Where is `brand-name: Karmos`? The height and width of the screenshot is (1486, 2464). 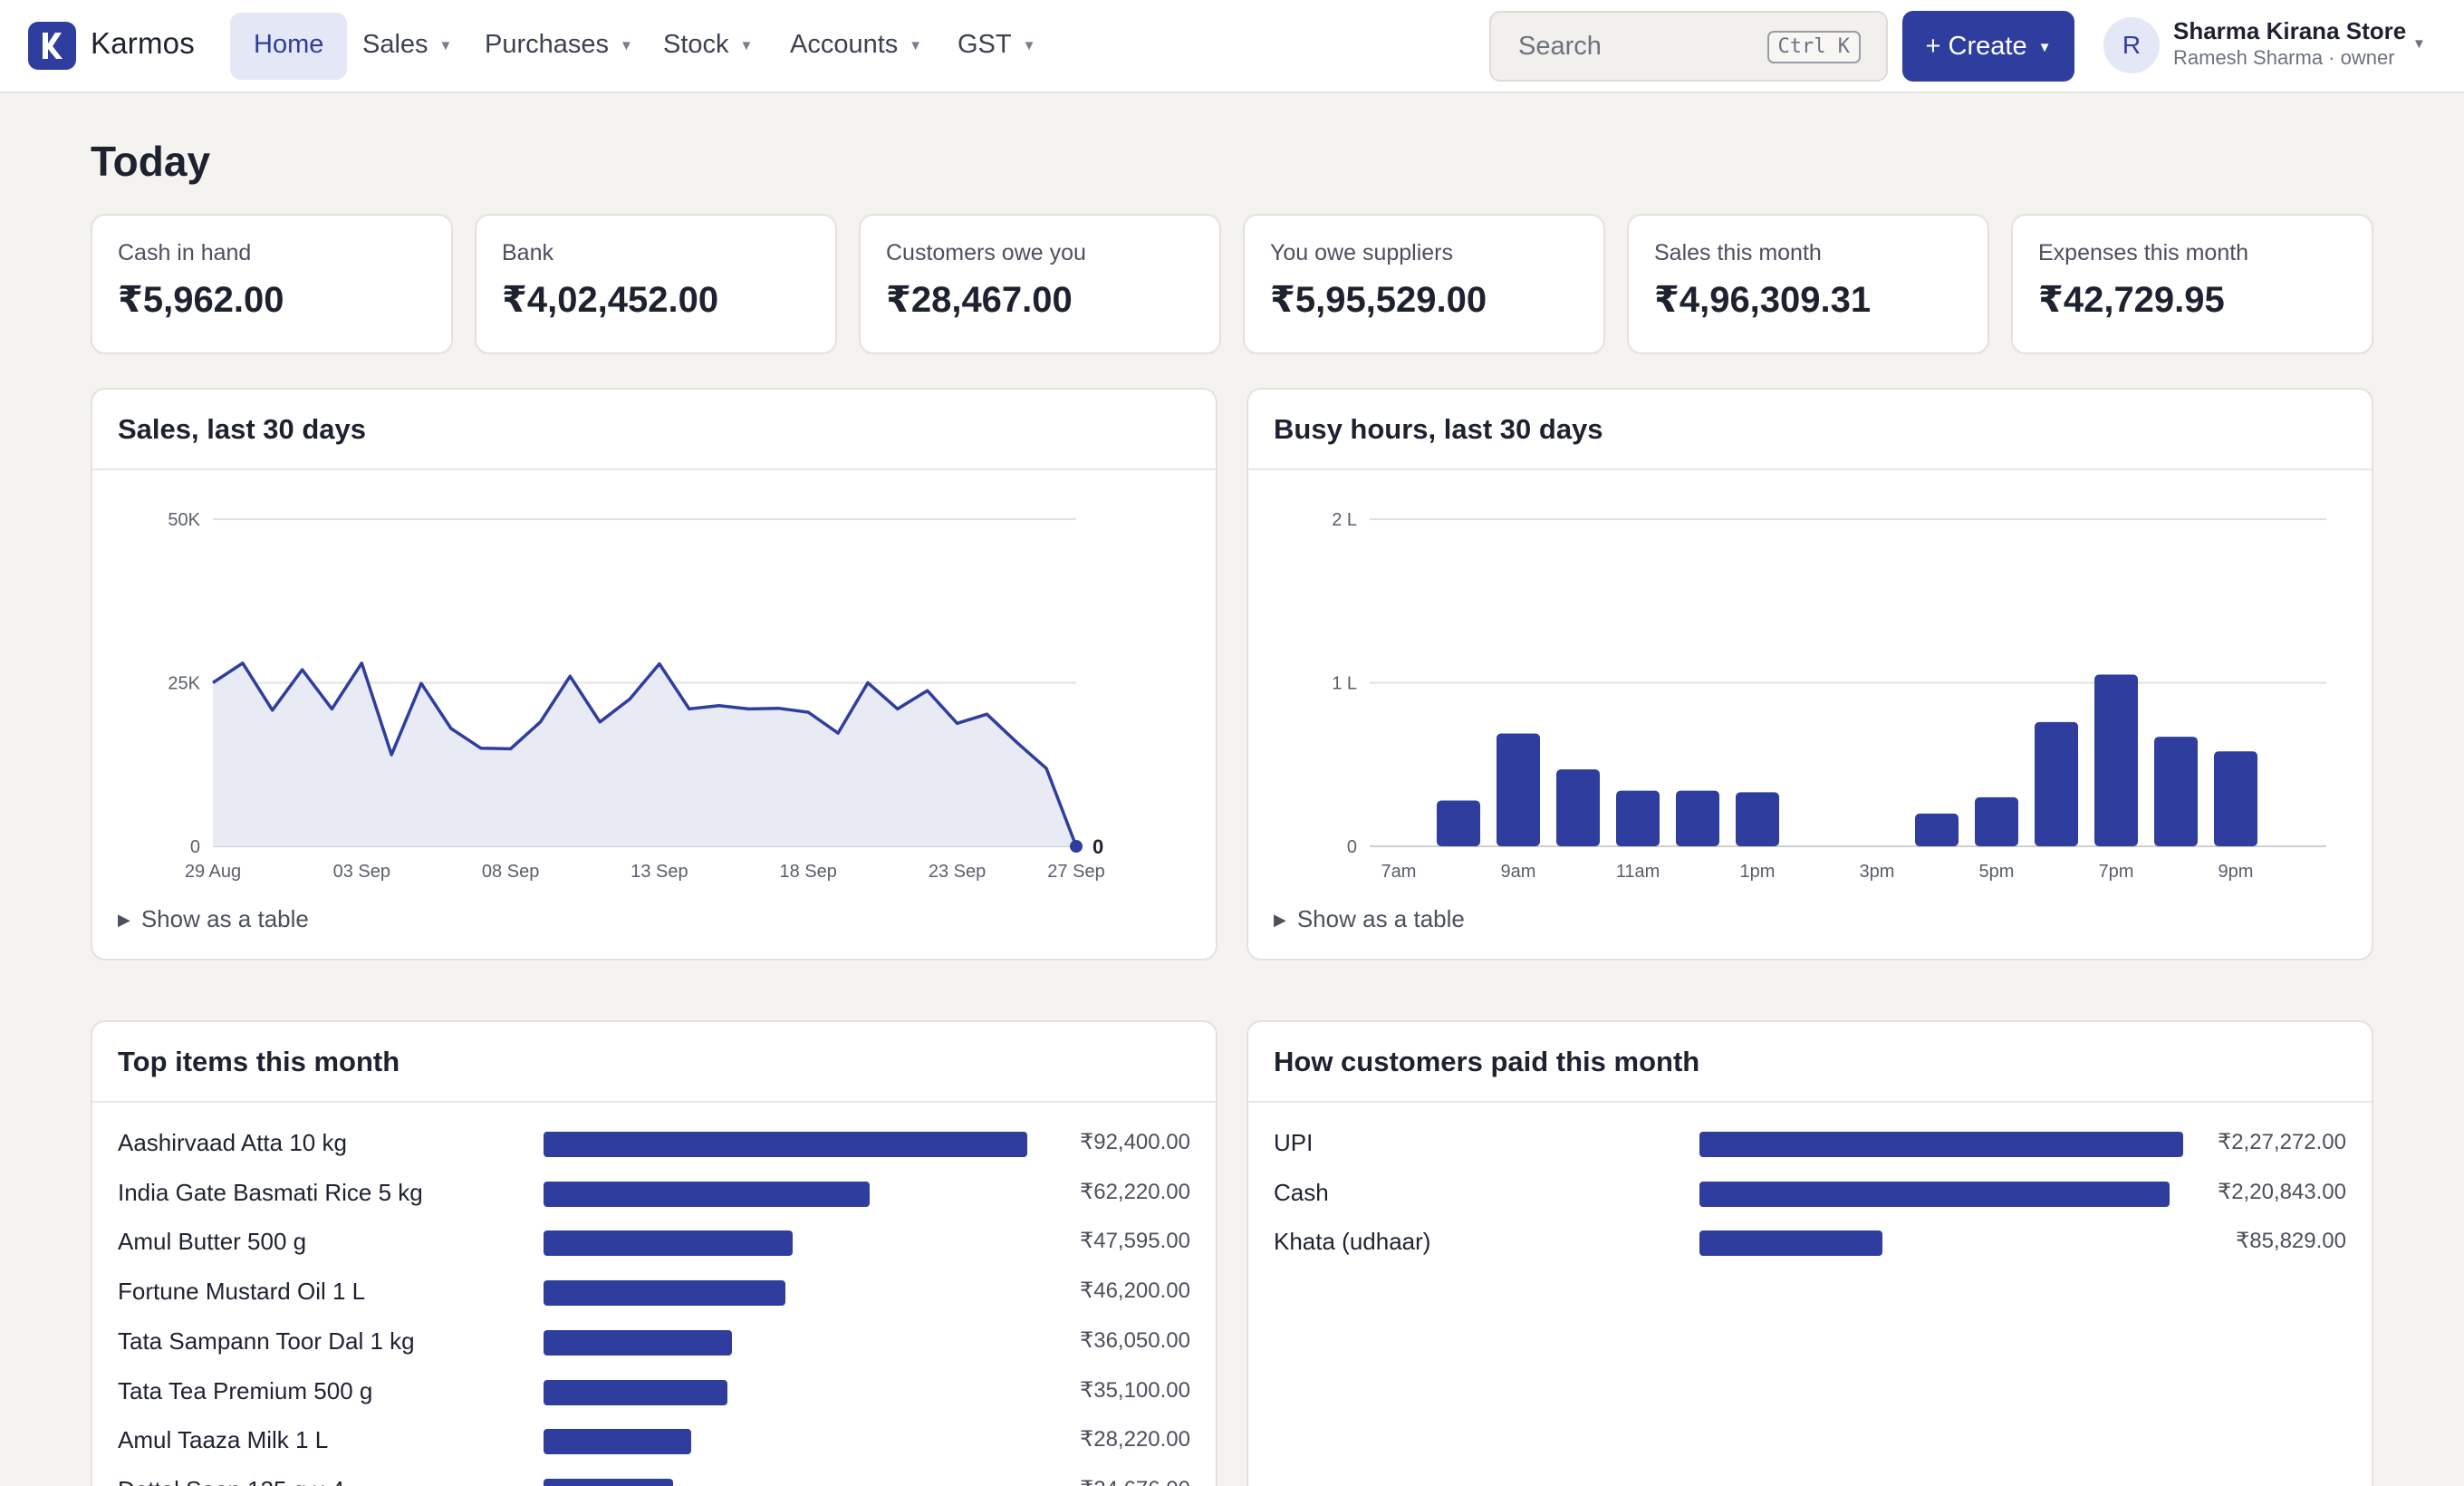
brand-name: Karmos is located at coordinates (143, 43).